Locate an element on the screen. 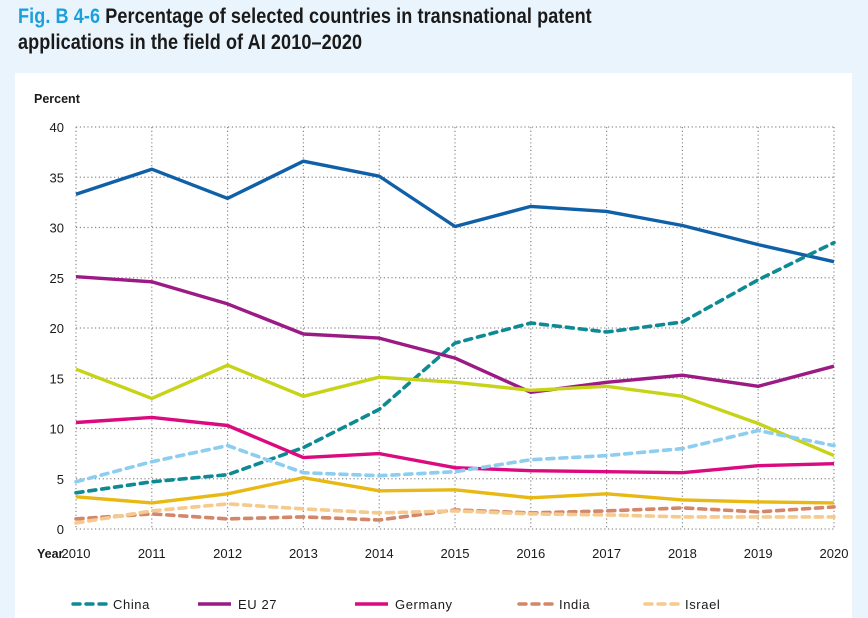 Image resolution: width=868 pixels, height=618 pixels. series-germany is located at coordinates (455, 445).